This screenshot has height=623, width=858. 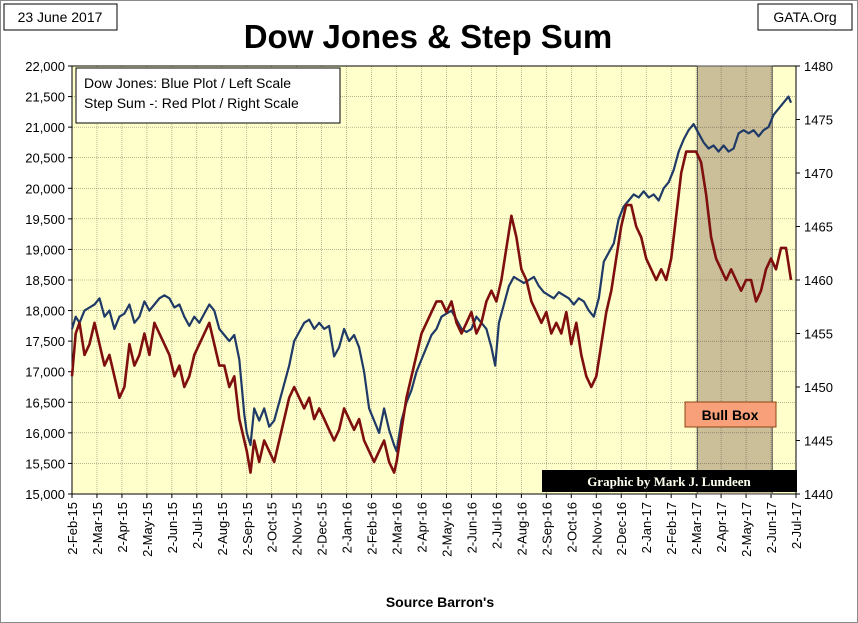 What do you see at coordinates (247, 528) in the screenshot?
I see `x-tick-label: 2-Sep-15` at bounding box center [247, 528].